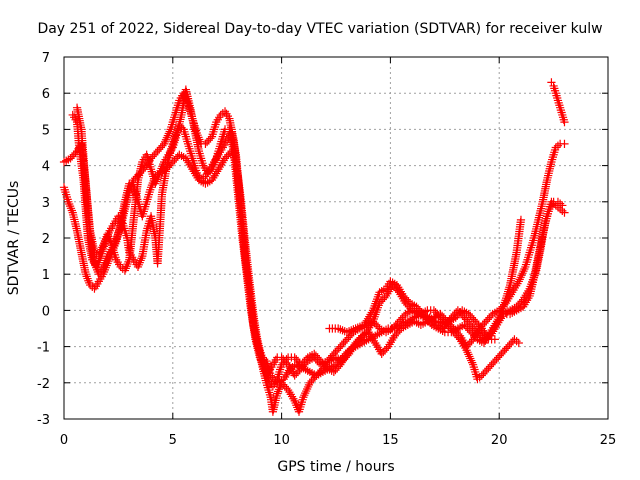 This screenshot has width=640, height=480. Describe the element at coordinates (608, 440) in the screenshot. I see `x-tick-label: 25` at that location.